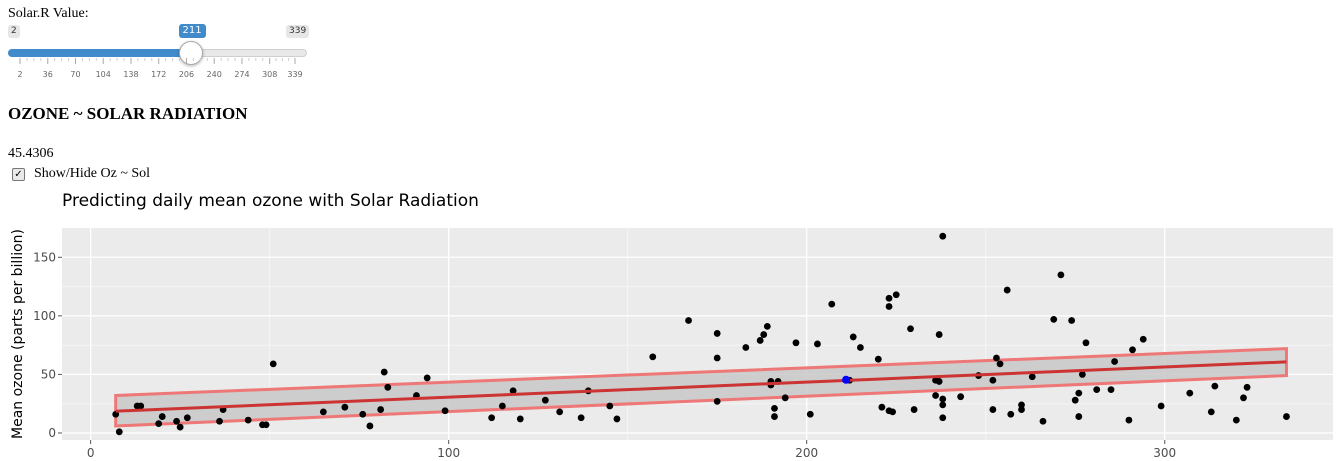 The height and width of the screenshot is (461, 1340). What do you see at coordinates (99, 53) in the screenshot?
I see `slider-track-fill` at bounding box center [99, 53].